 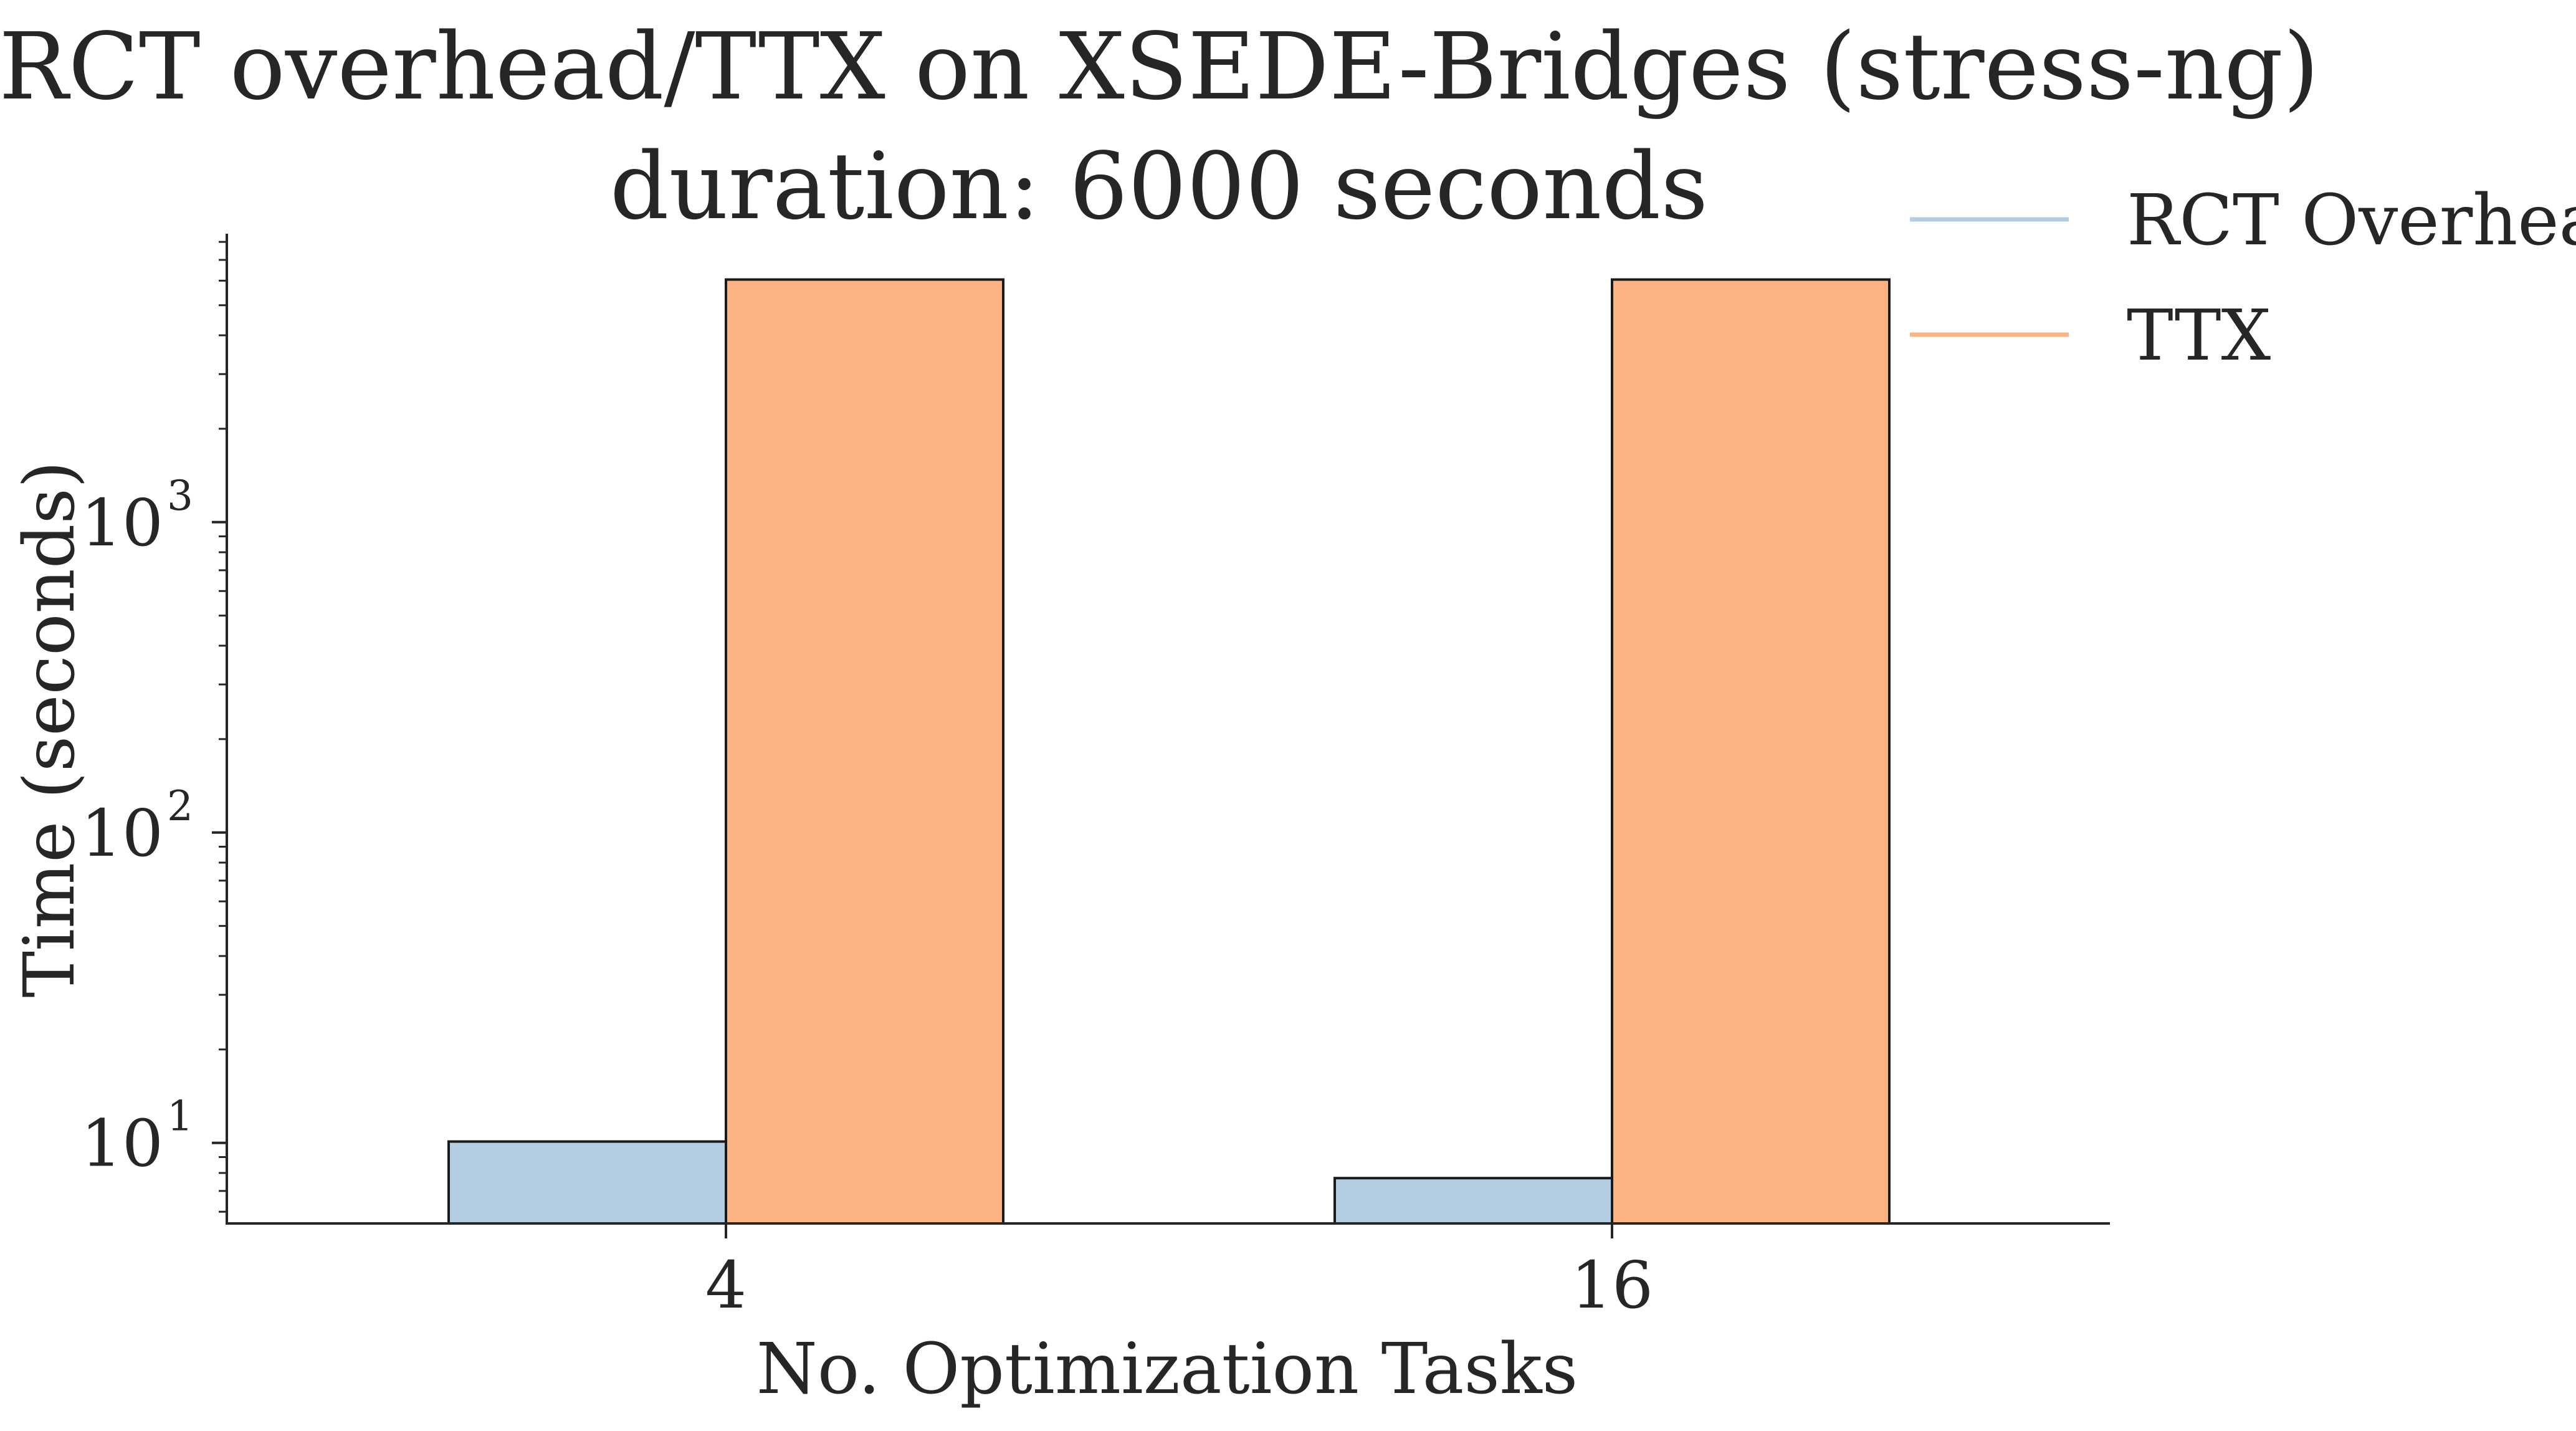 What do you see at coordinates (1612, 1285) in the screenshot?
I see `x-tick-label: 16` at bounding box center [1612, 1285].